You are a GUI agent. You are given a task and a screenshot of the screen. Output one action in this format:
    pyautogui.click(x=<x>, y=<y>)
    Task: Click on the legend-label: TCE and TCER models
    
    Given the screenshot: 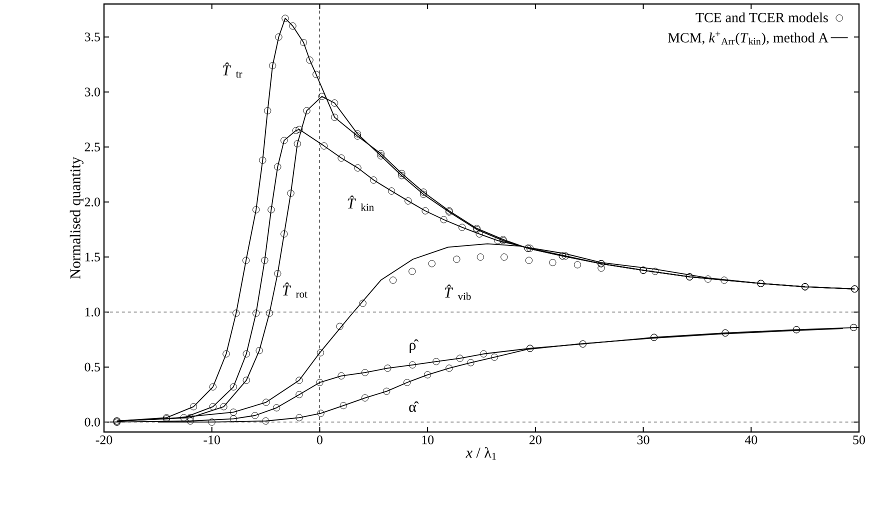 What is the action you would take?
    pyautogui.click(x=762, y=17)
    